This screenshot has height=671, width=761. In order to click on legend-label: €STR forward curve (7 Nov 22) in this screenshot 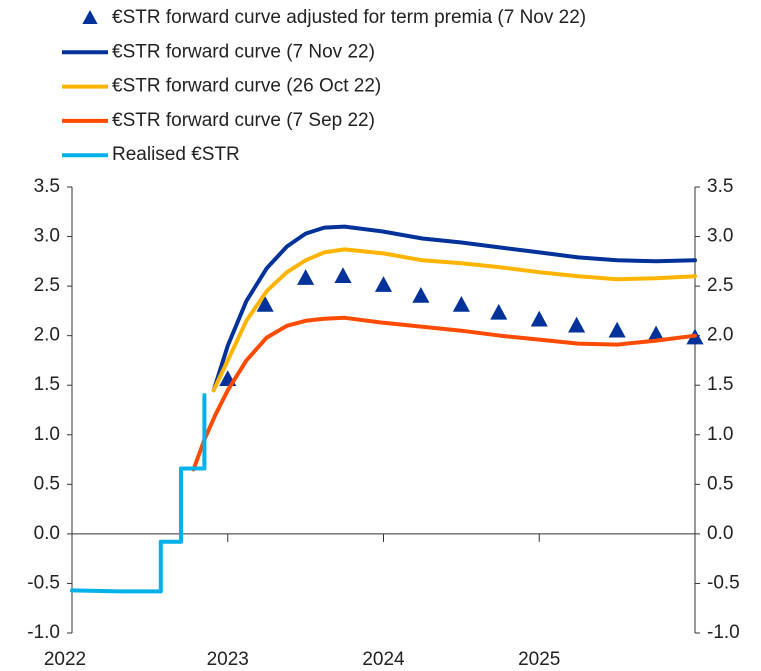, I will do `click(243, 51)`.